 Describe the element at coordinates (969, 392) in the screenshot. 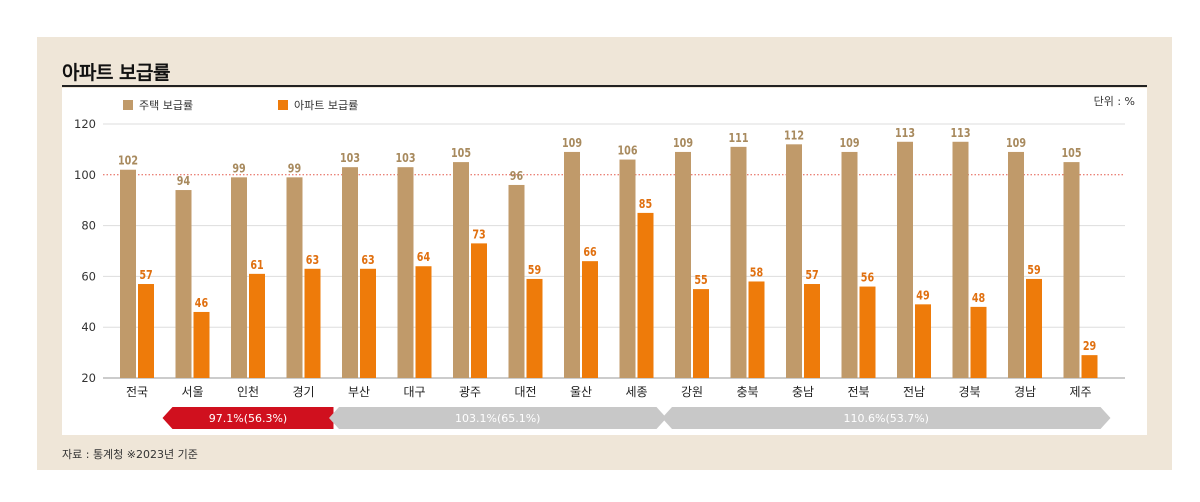

I see `x-tick-label: 경북` at that location.